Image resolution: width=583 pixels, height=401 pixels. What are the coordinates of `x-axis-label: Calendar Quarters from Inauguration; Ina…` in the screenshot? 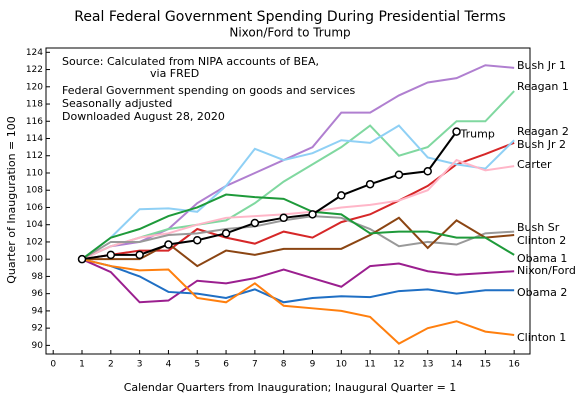 It's located at (290, 387).